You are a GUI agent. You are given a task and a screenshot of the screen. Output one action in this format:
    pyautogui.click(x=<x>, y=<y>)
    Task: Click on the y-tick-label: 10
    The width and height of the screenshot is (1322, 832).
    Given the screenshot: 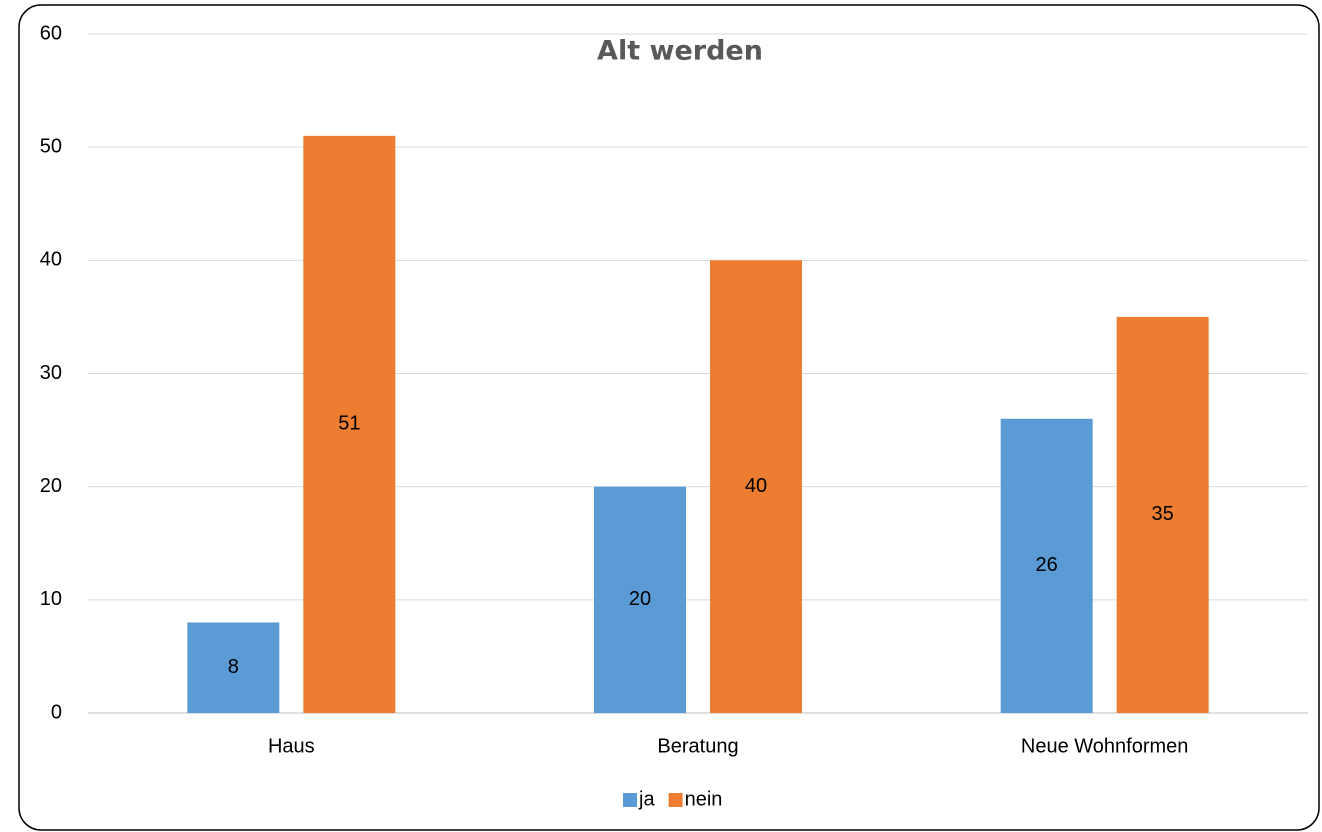 What is the action you would take?
    pyautogui.click(x=51, y=599)
    